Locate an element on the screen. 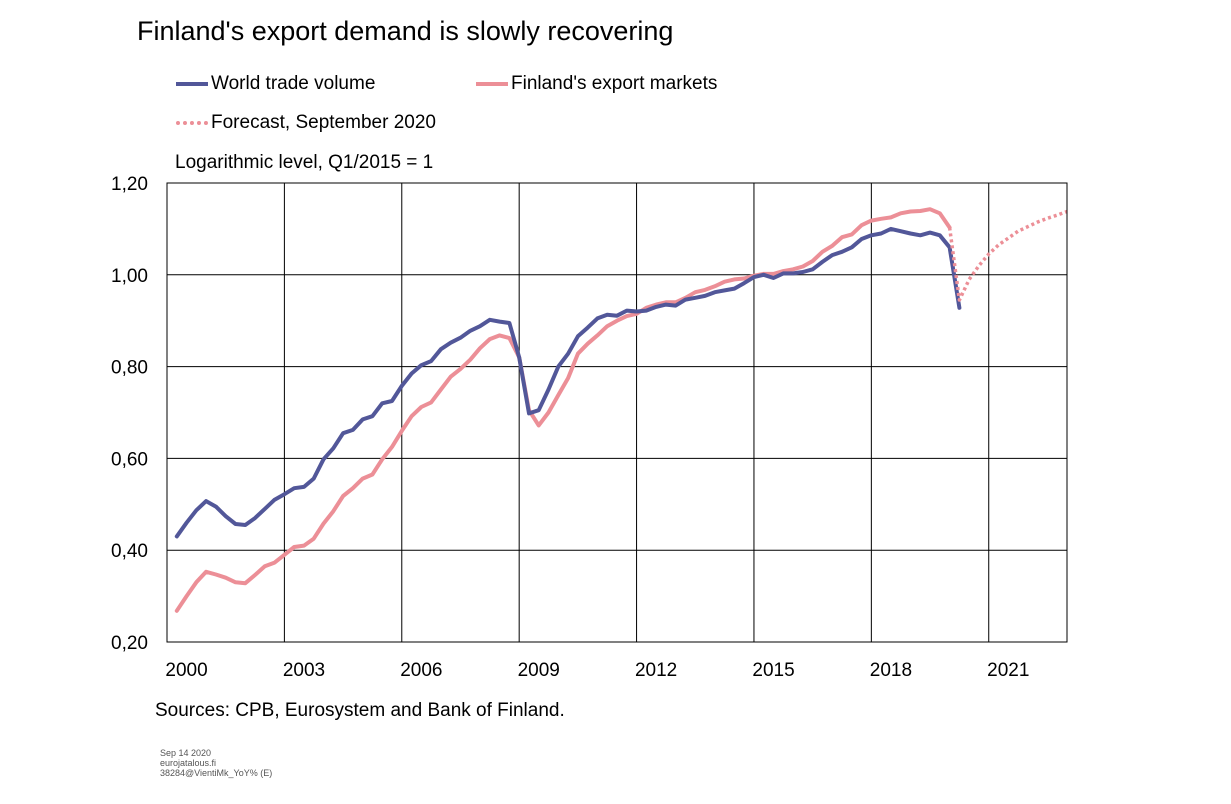 Image resolution: width=1231 pixels, height=804 pixels. legend-item-export-markets: Finland's export markets is located at coordinates (596, 84).